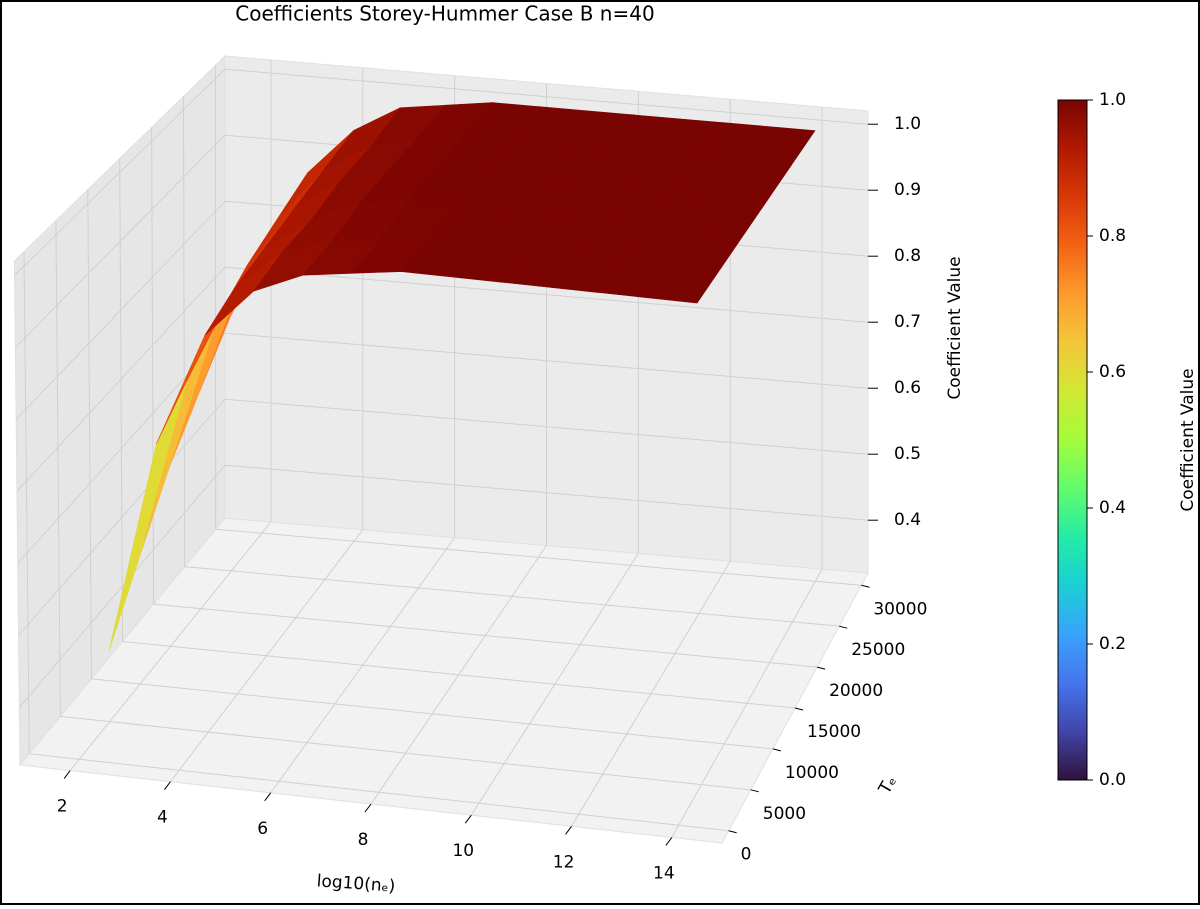 The height and width of the screenshot is (909, 1200). I want to click on z-axis-label: Coefficient Value, so click(955, 327).